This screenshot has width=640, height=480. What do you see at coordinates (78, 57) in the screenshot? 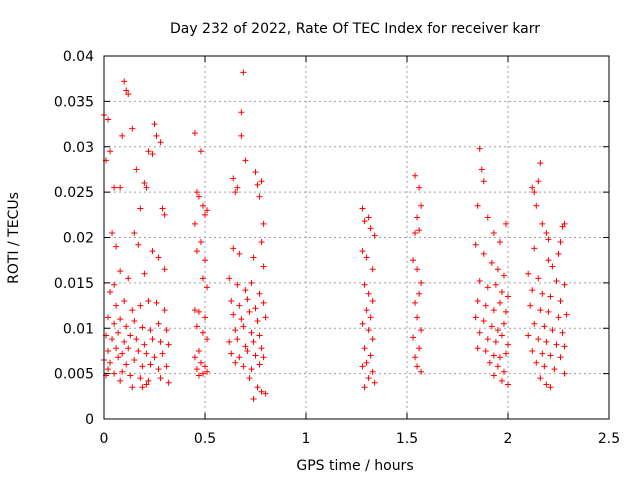
I see `y-tick-label: 0.04` at bounding box center [78, 57].